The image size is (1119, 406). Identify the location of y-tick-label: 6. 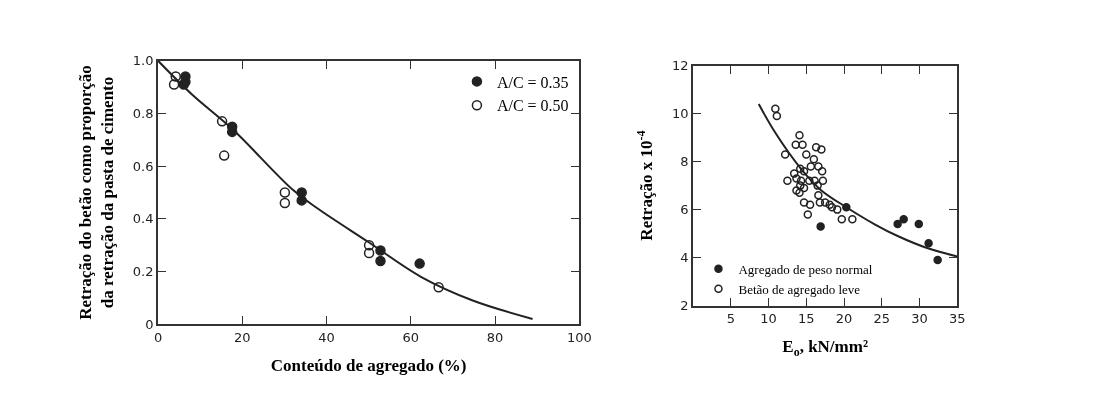
(684, 210).